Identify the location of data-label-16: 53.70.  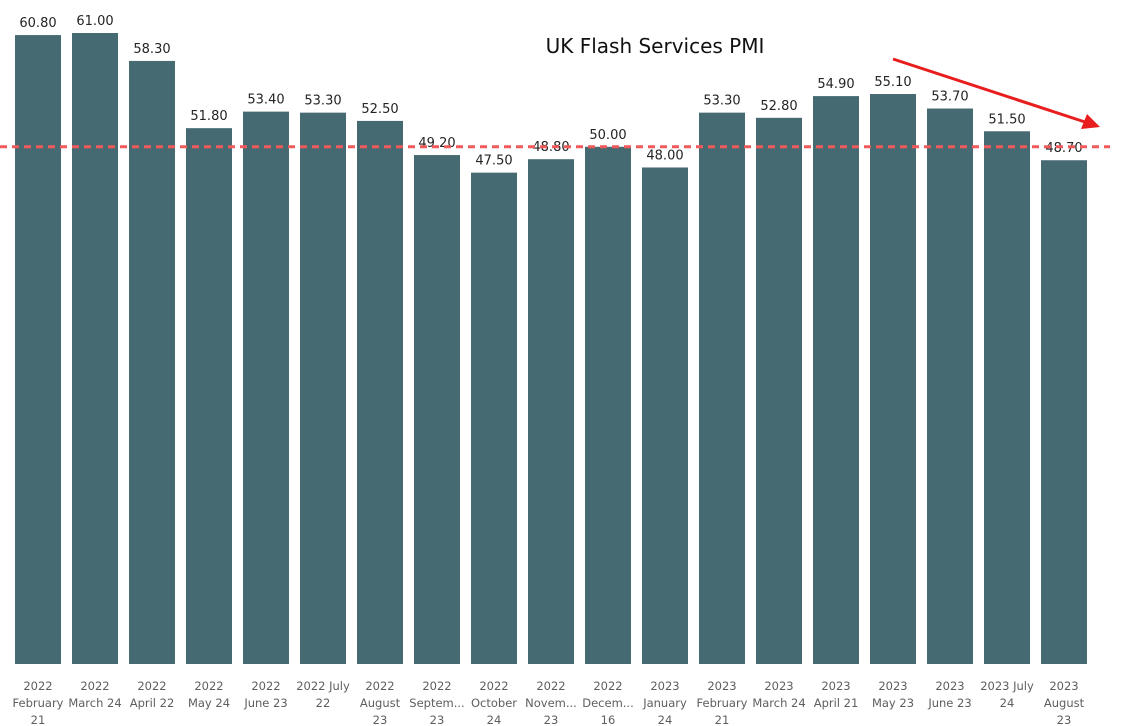
(949, 97).